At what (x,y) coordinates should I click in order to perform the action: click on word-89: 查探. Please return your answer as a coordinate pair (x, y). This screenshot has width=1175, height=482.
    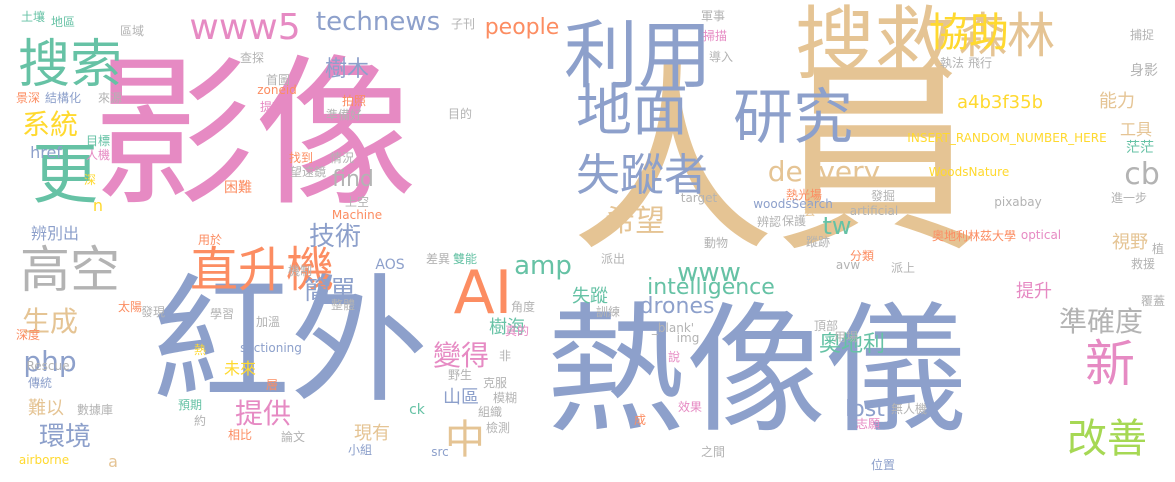
    Looking at the image, I should click on (252, 58).